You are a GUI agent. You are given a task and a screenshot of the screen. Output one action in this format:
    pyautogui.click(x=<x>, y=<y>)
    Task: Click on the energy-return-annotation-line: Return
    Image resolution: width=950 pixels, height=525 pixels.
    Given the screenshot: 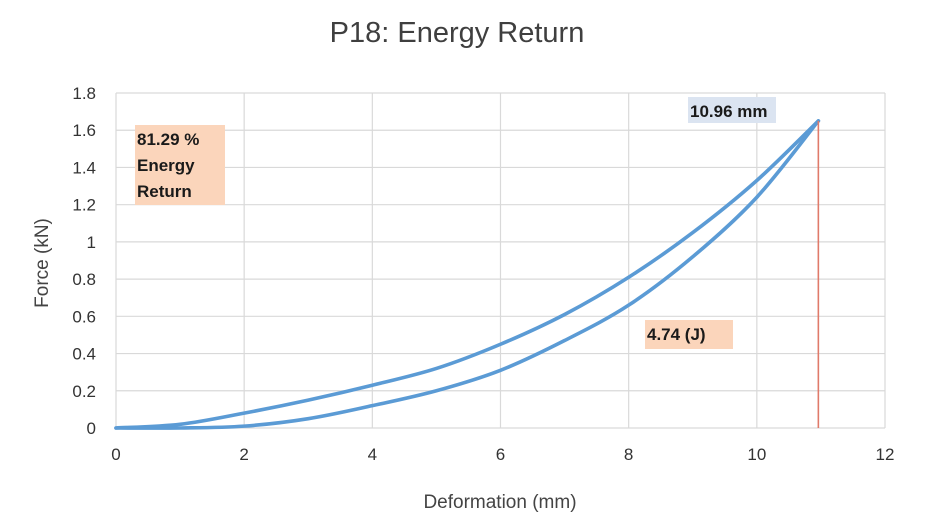 What is the action you would take?
    pyautogui.click(x=164, y=191)
    